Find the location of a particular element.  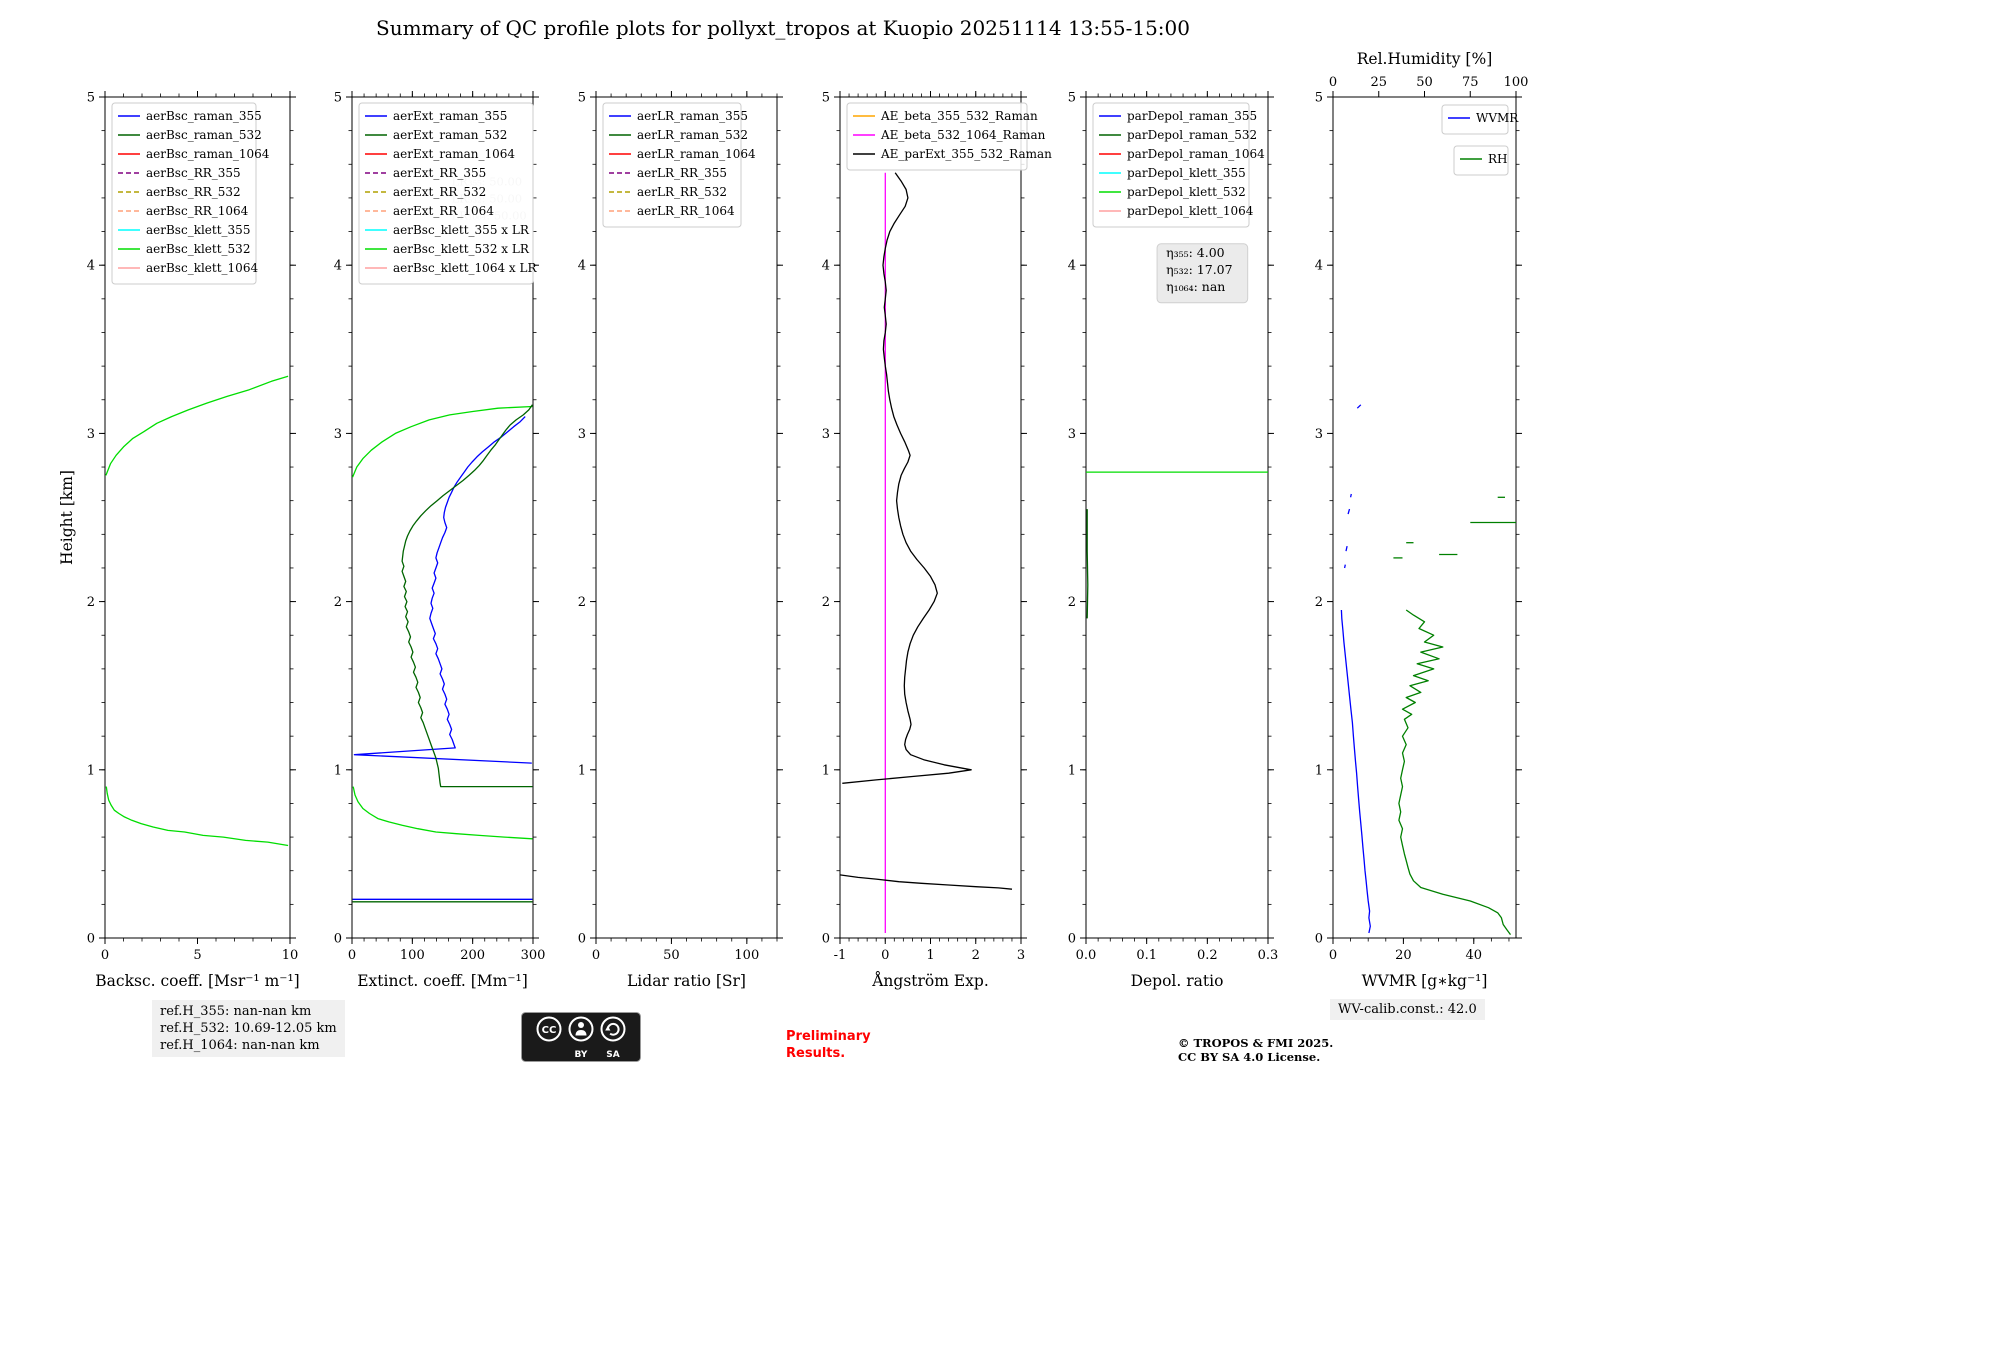

x-tick-label: 50 is located at coordinates (671, 955).